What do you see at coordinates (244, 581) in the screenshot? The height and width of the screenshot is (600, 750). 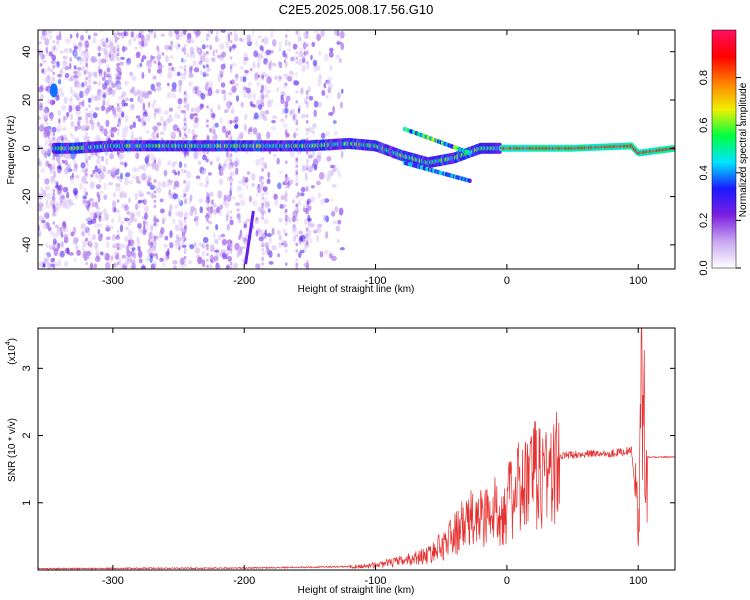 I see `x-tick-label: -200` at bounding box center [244, 581].